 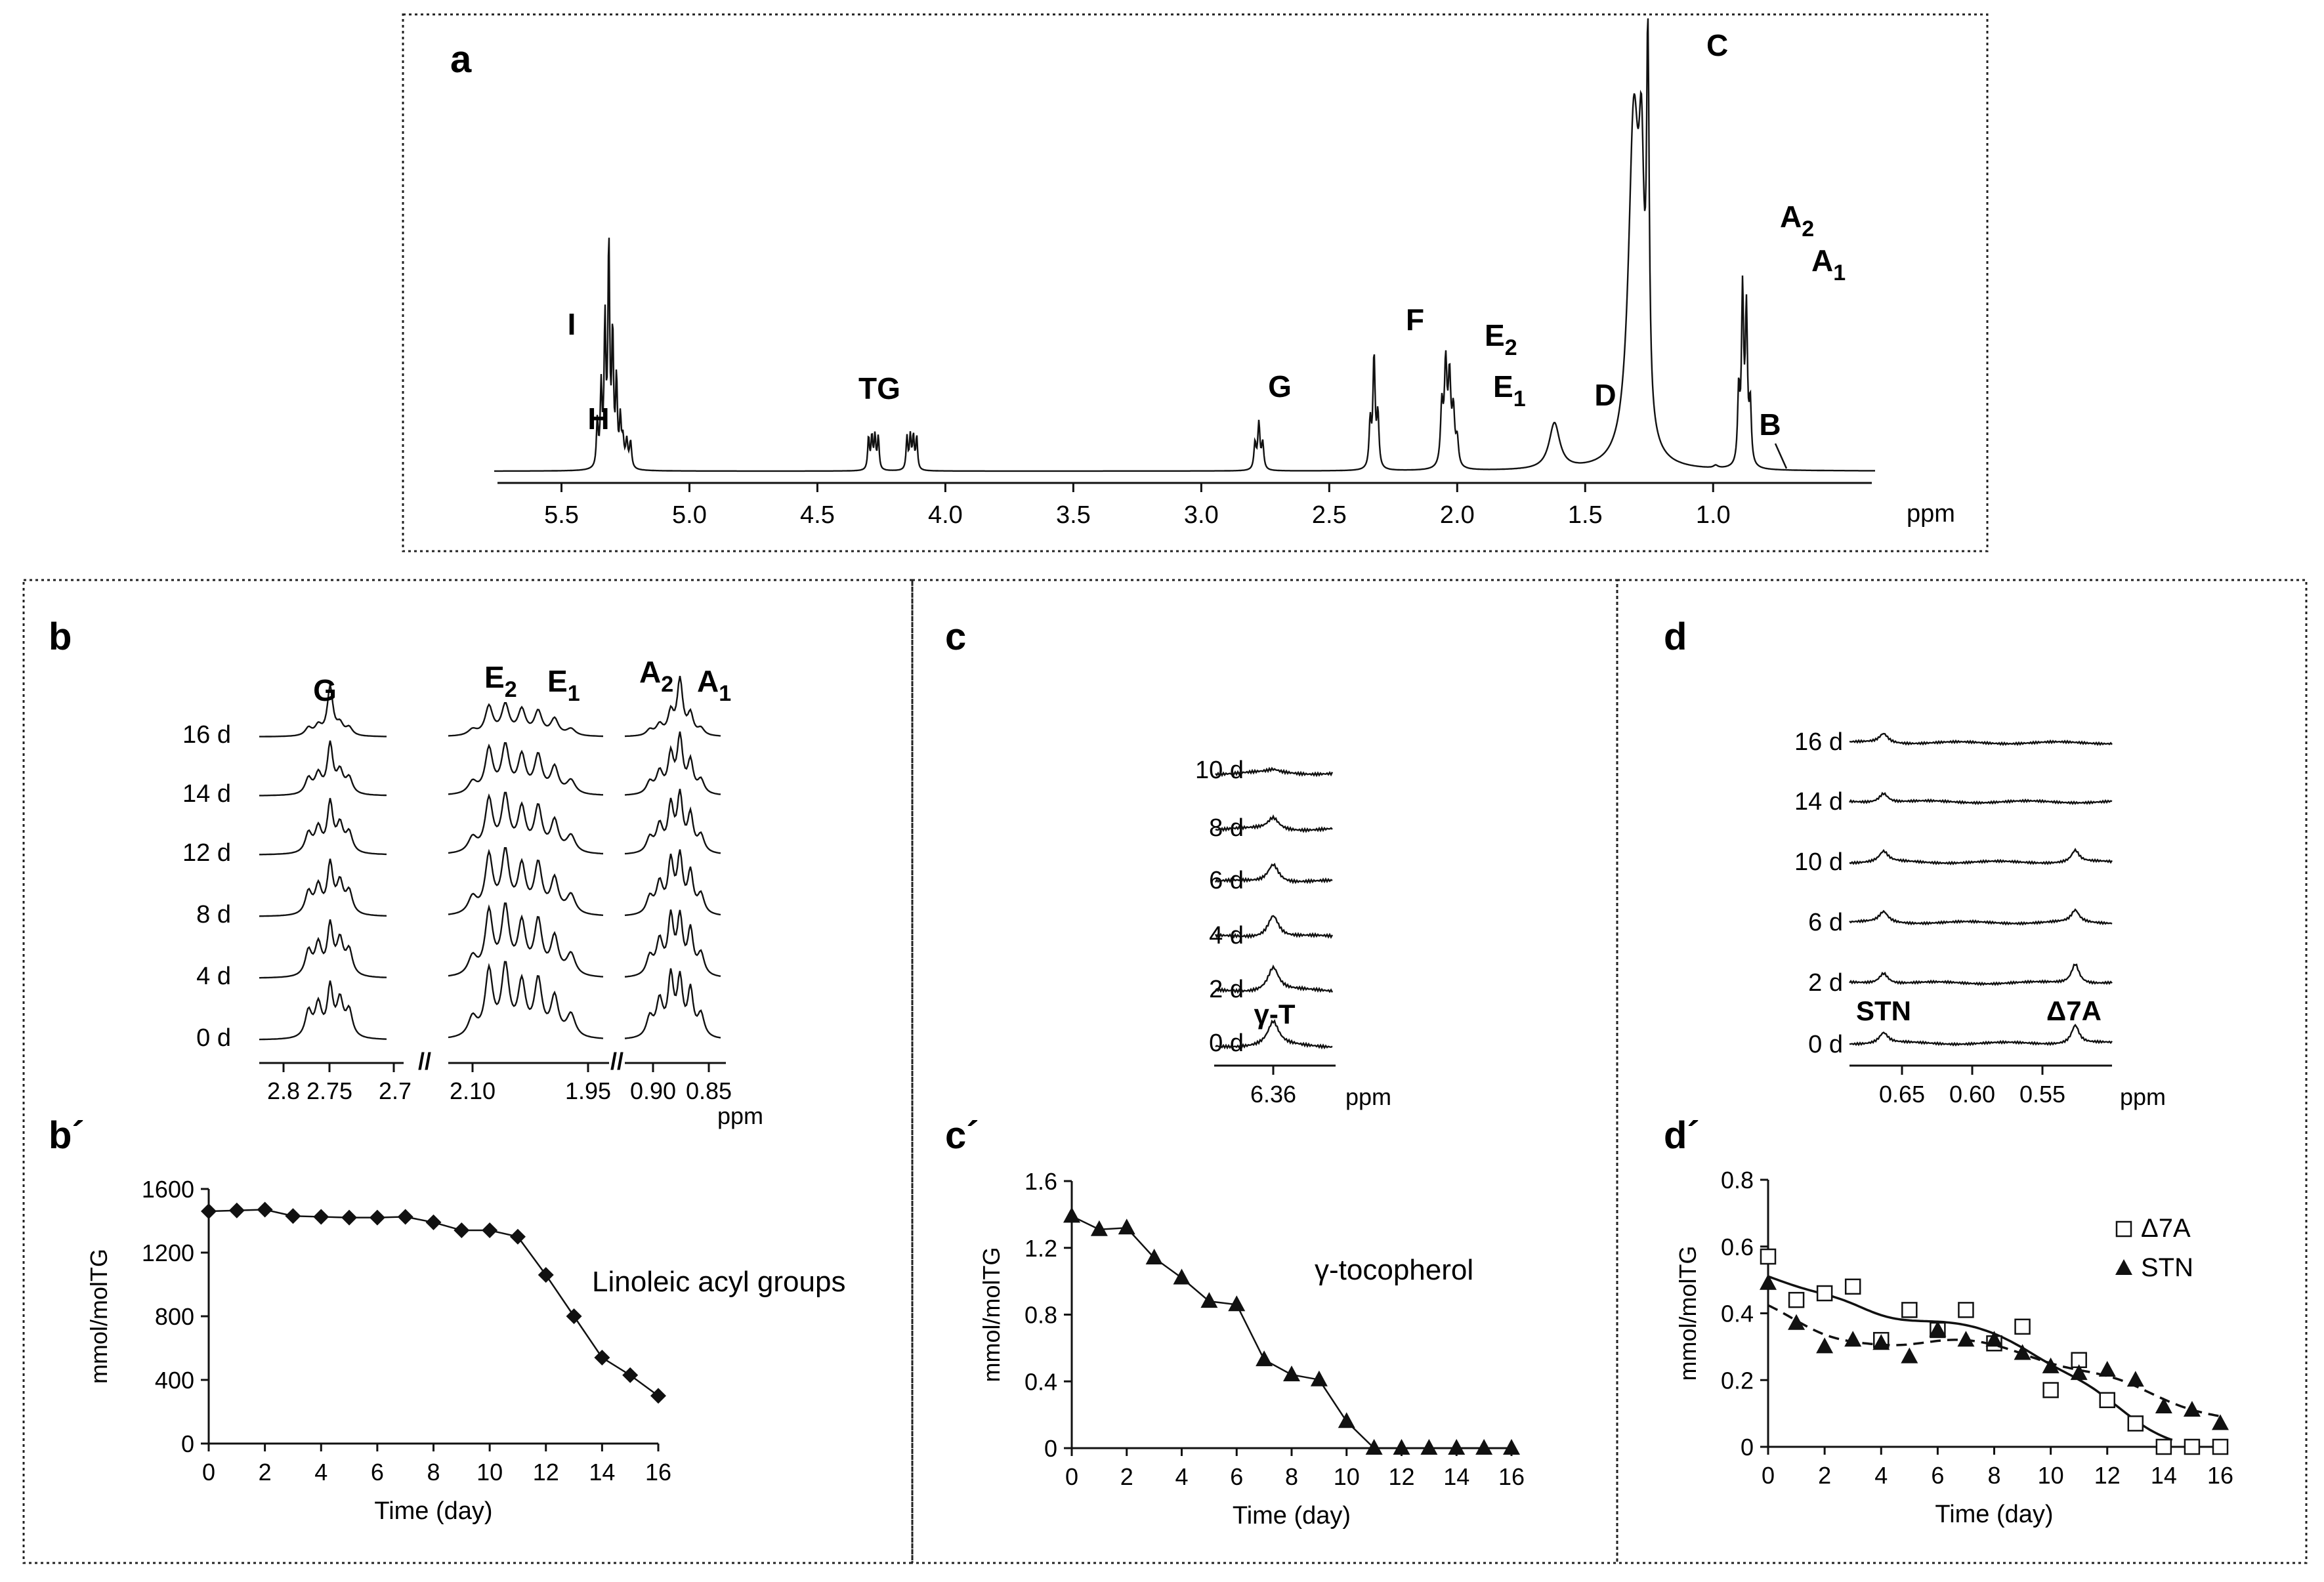 What do you see at coordinates (1291, 1332) in the screenshot?
I see `series-line` at bounding box center [1291, 1332].